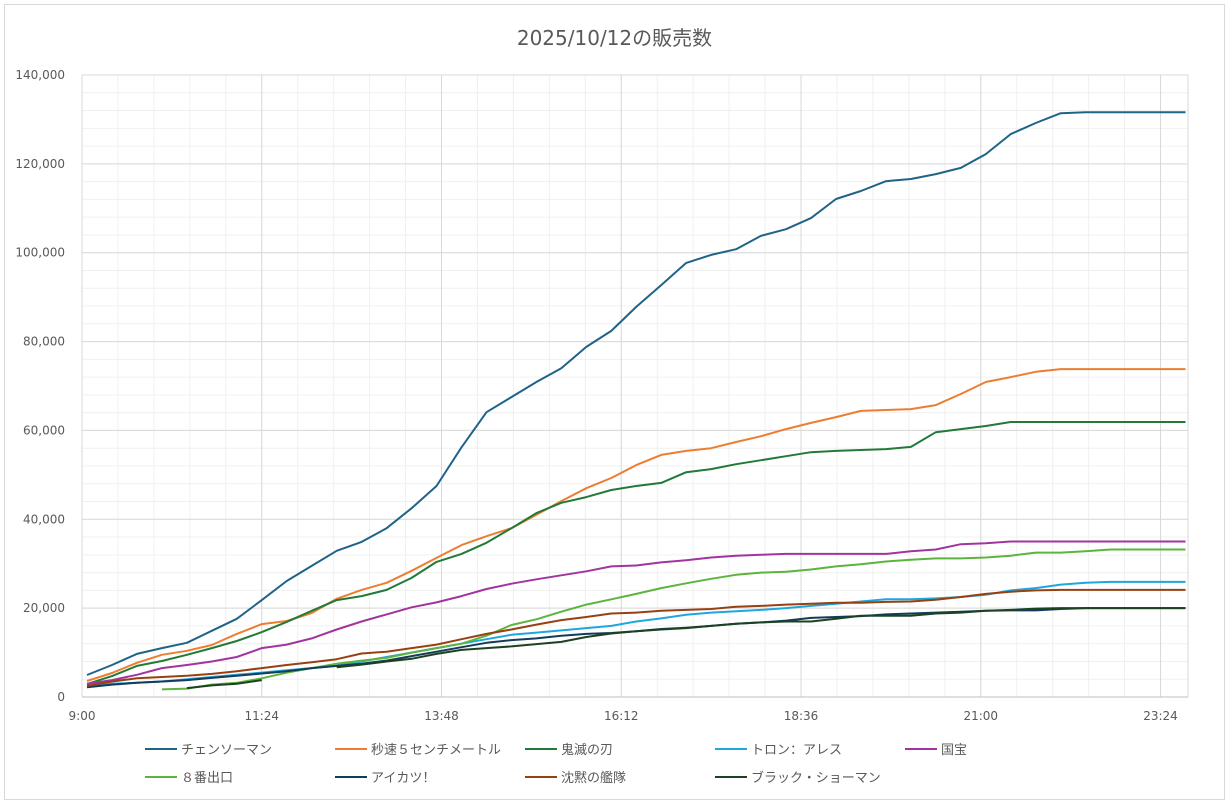  I want to click on legend-item: トロン：アレス, so click(778, 748).